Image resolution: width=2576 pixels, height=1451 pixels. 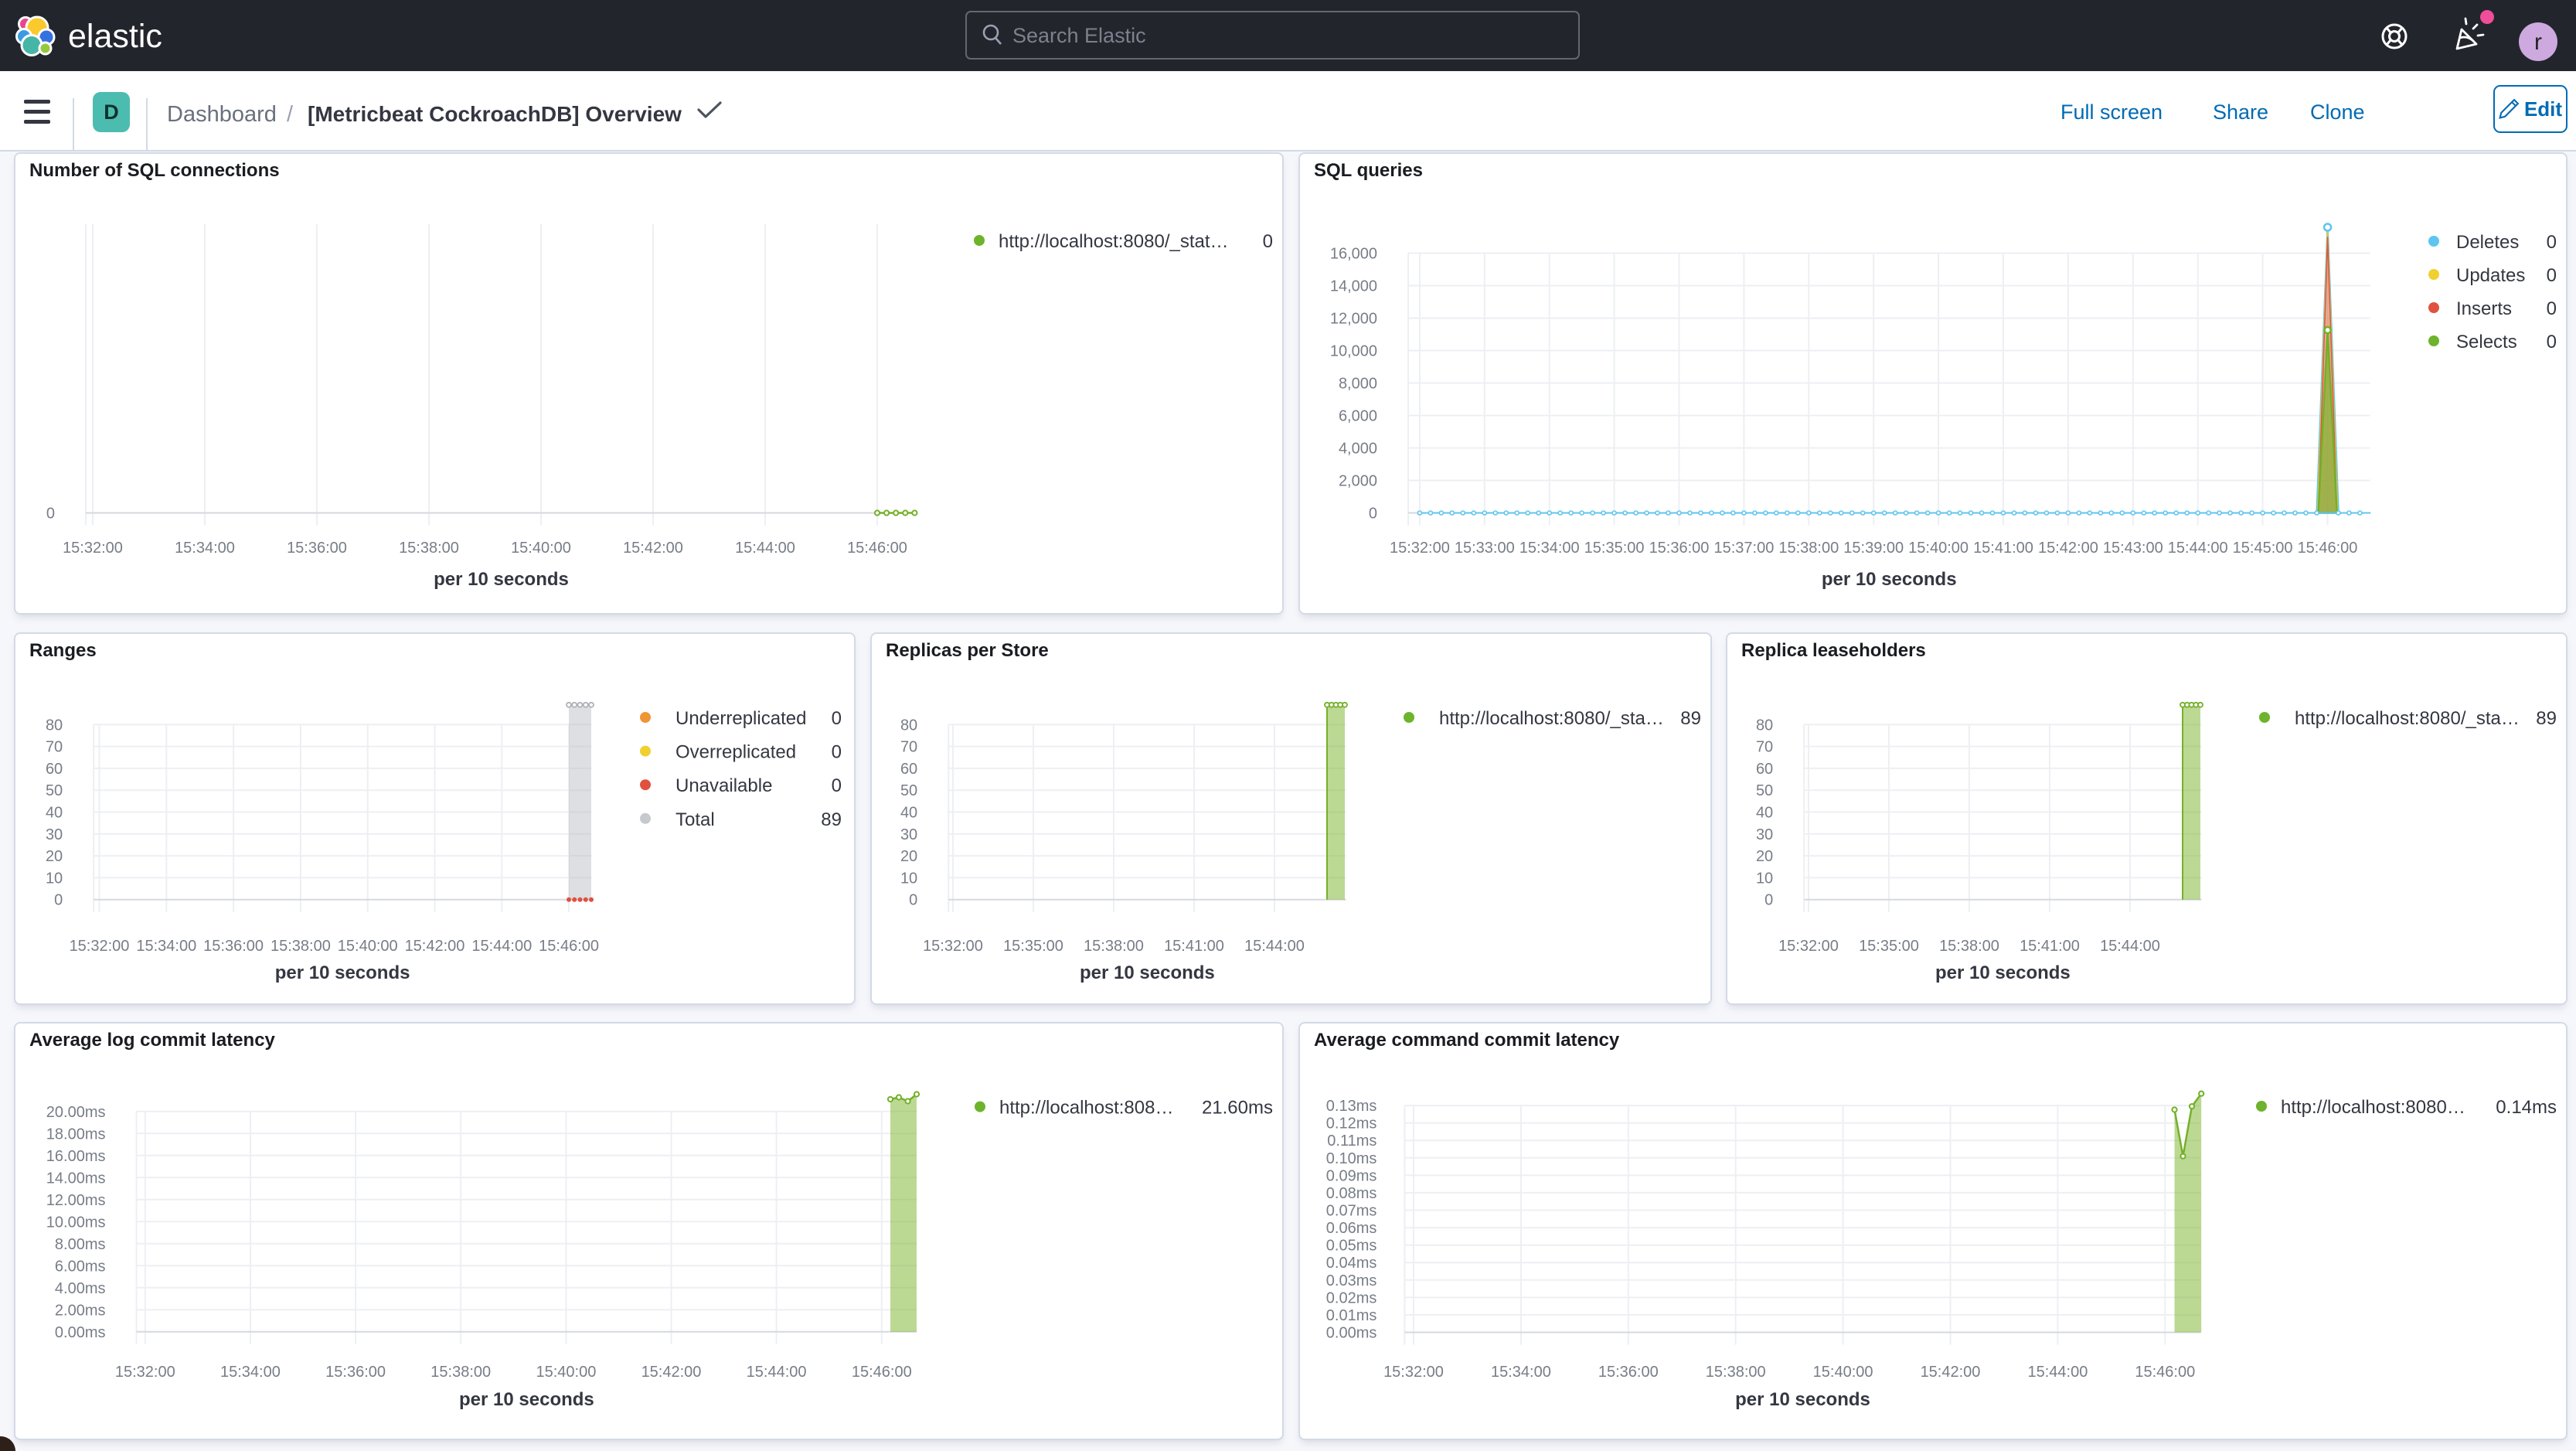 I want to click on svg-text: 0.12ms, so click(x=1351, y=1124).